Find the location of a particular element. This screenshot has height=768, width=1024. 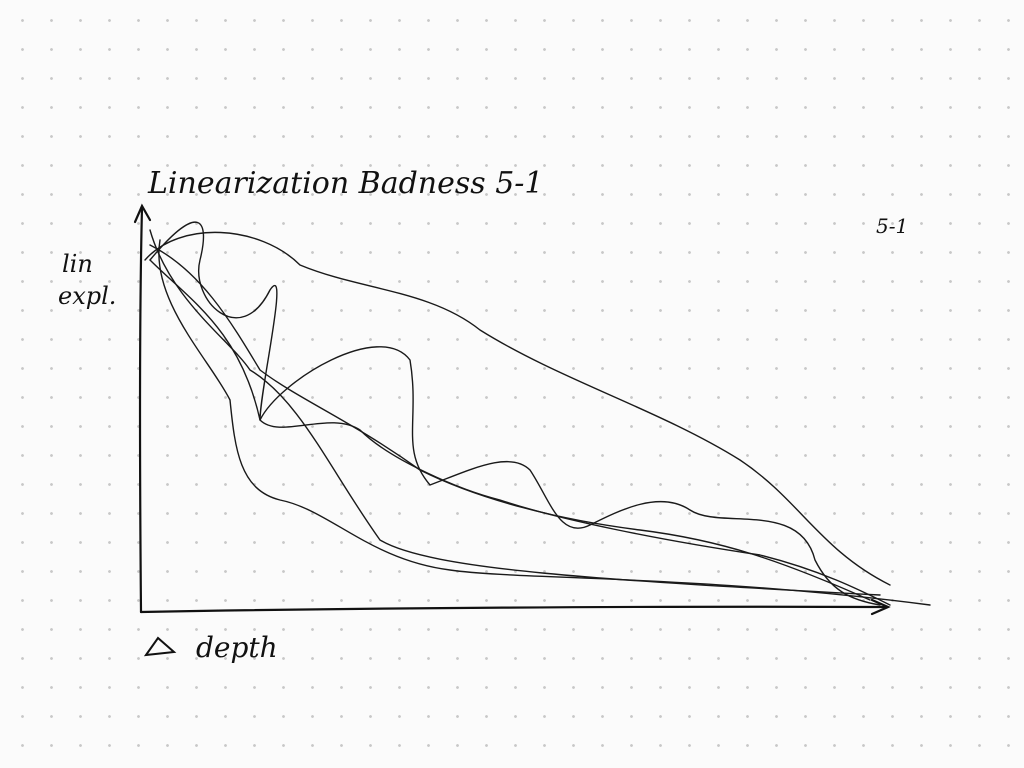

y-label-line: lin is located at coordinates (77, 264).